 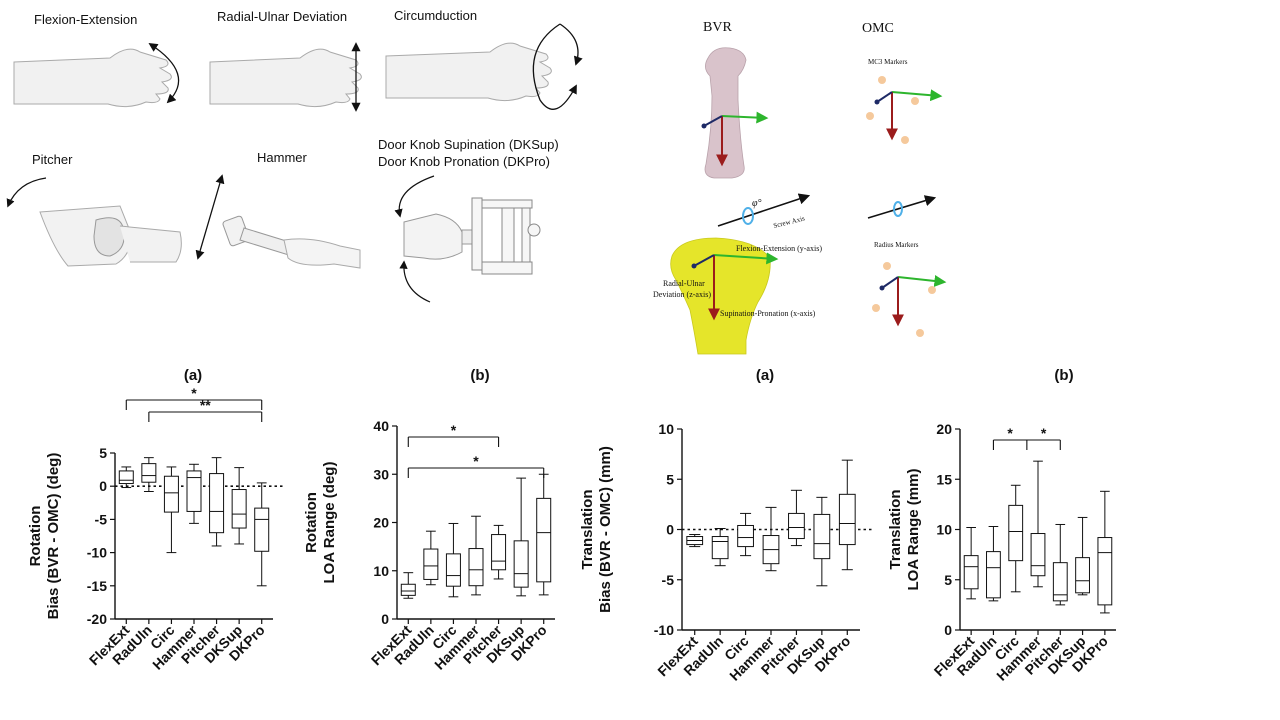 I want to click on label-hammer: Hammer, so click(x=282, y=157).